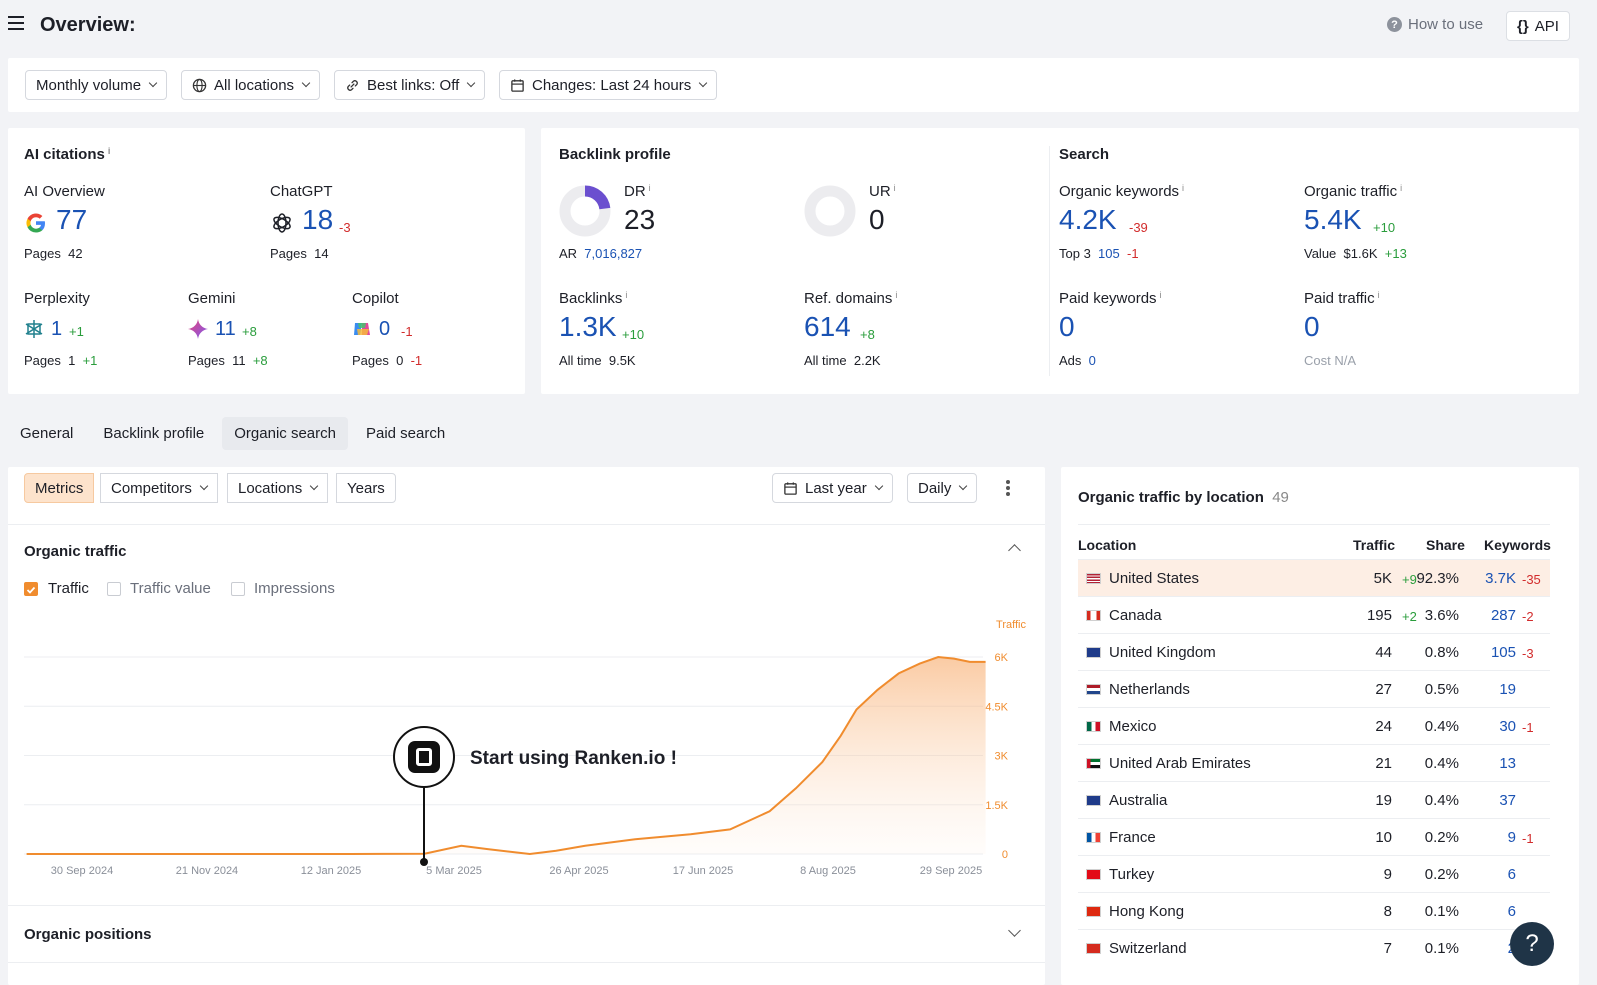 Image resolution: width=1597 pixels, height=985 pixels. What do you see at coordinates (1314, 614) in the screenshot?
I see `table-row: Canada 195 +2 3.6% 287 -2` at bounding box center [1314, 614].